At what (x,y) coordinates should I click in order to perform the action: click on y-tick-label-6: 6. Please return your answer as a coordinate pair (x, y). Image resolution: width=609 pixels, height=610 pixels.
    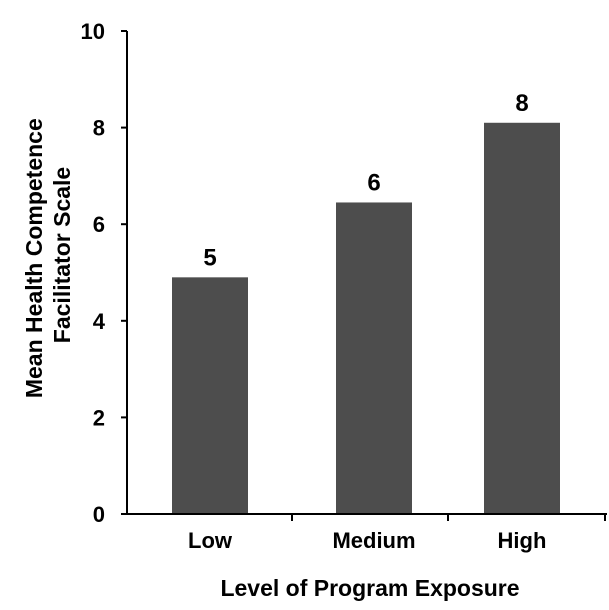
    Looking at the image, I should click on (99, 224).